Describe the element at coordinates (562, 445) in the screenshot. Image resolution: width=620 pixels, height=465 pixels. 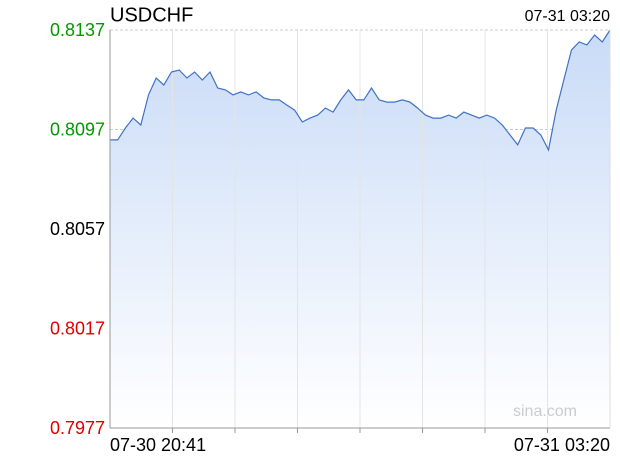
I see `x-tick-label: 07-31 03:20` at that location.